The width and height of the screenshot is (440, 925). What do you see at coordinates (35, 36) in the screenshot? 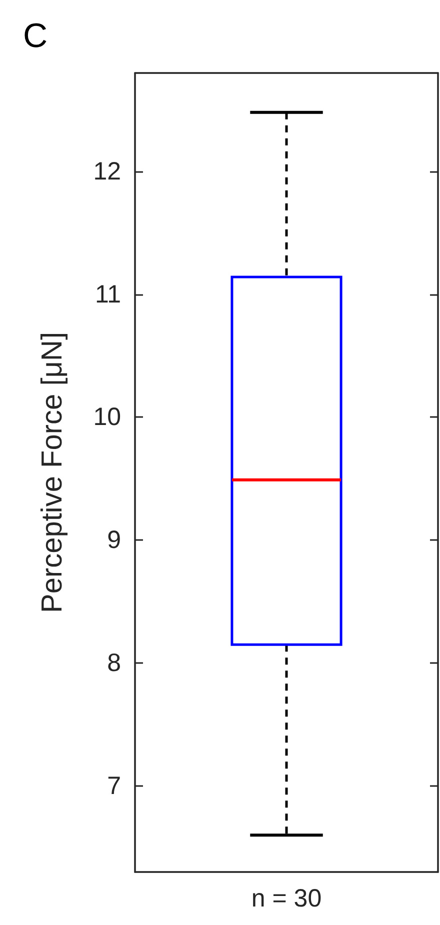
I see `chart-title: C` at bounding box center [35, 36].